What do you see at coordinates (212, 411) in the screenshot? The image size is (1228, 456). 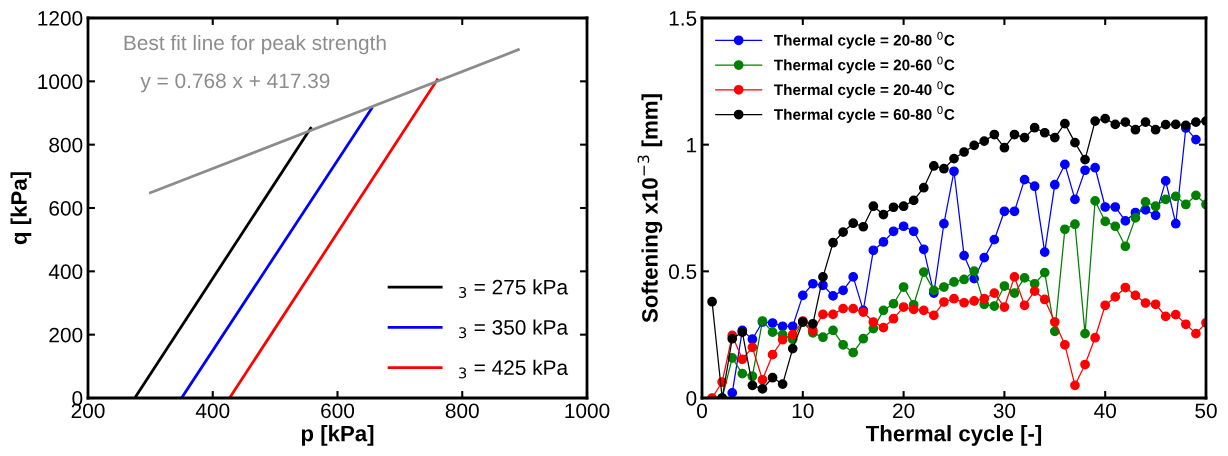 I see `x-tick-label: 400` at bounding box center [212, 411].